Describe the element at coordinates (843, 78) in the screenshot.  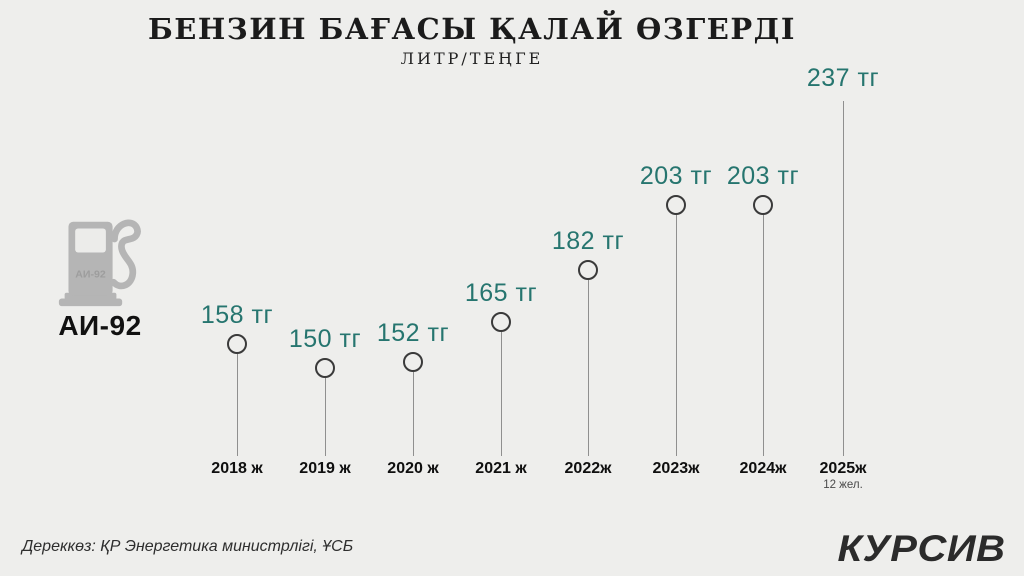
I see `value-label: 237 тг` at that location.